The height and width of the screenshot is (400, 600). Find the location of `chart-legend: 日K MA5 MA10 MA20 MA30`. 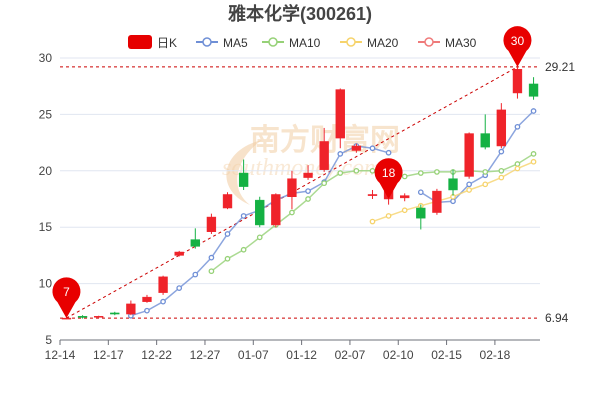

chart-legend: 日K MA5 MA10 MA20 MA30 is located at coordinates (302, 42).